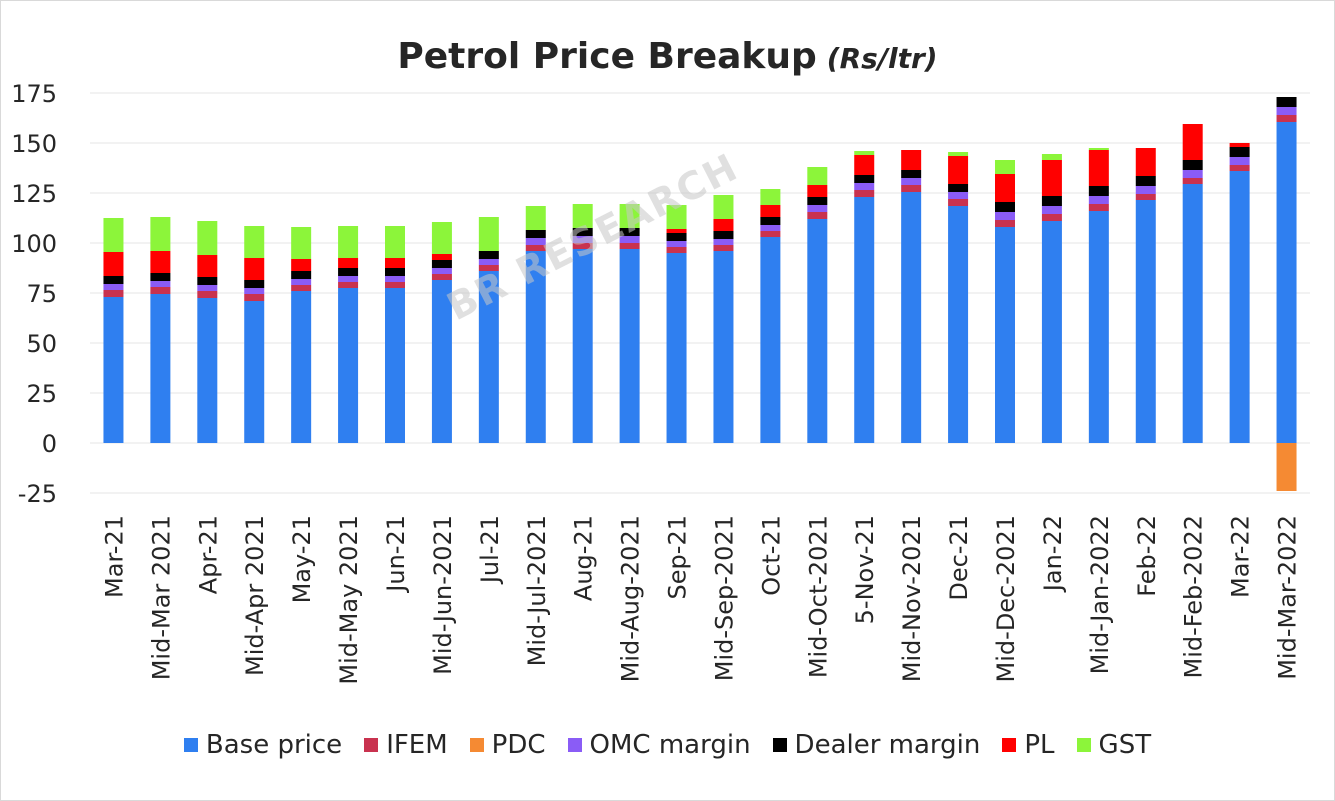  What do you see at coordinates (34, 144) in the screenshot?
I see `y-tick-label: 150` at bounding box center [34, 144].